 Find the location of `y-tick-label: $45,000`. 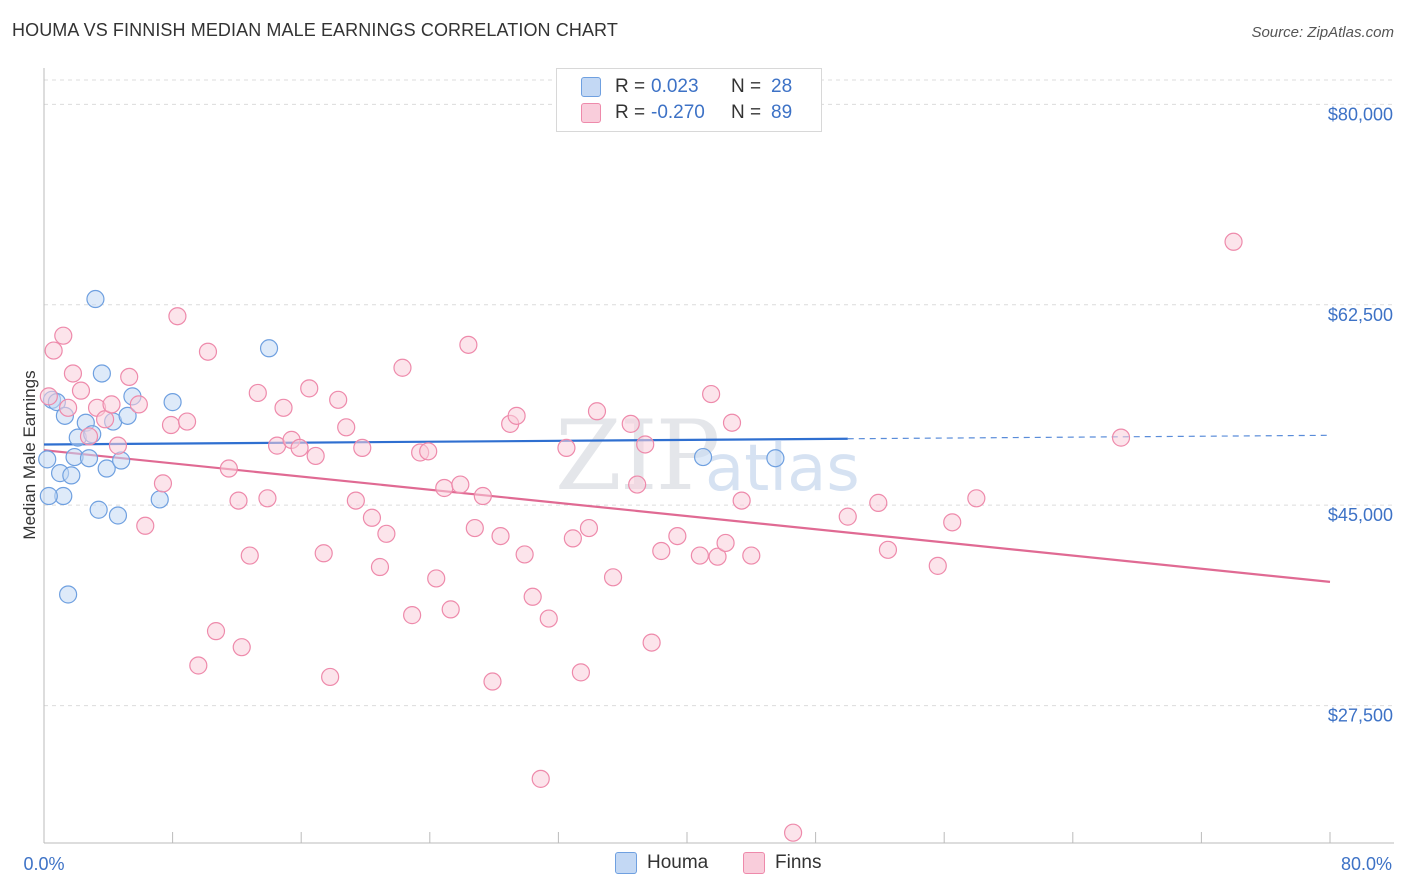

y-tick-label: $45,000 is located at coordinates (1360, 515).